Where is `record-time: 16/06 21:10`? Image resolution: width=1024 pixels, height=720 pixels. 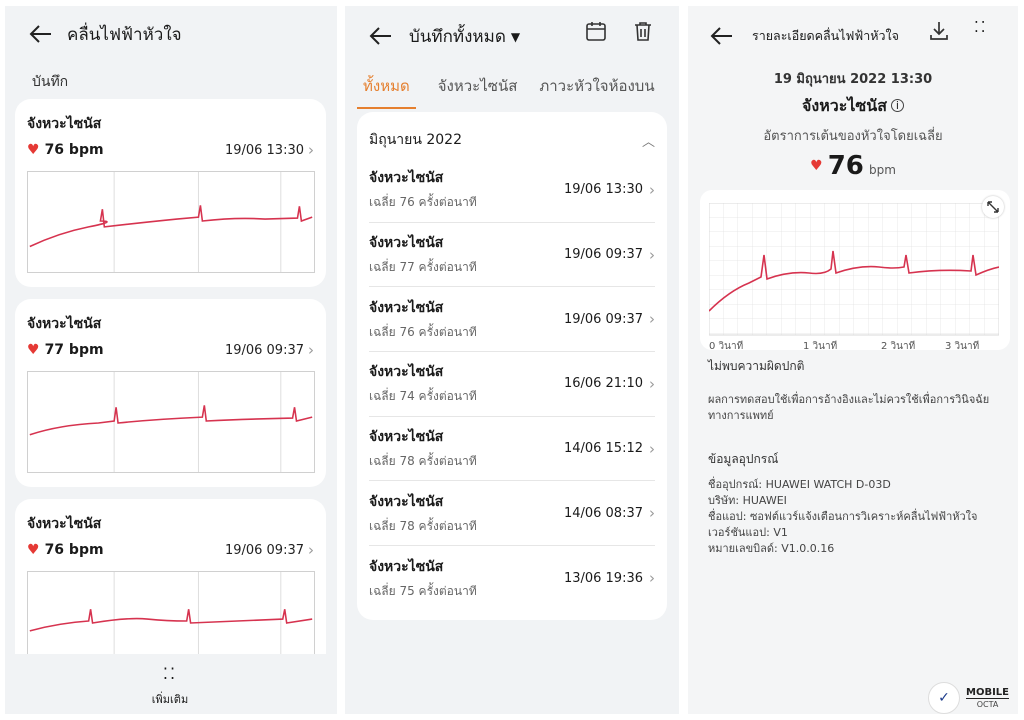 record-time: 16/06 21:10 is located at coordinates (603, 384).